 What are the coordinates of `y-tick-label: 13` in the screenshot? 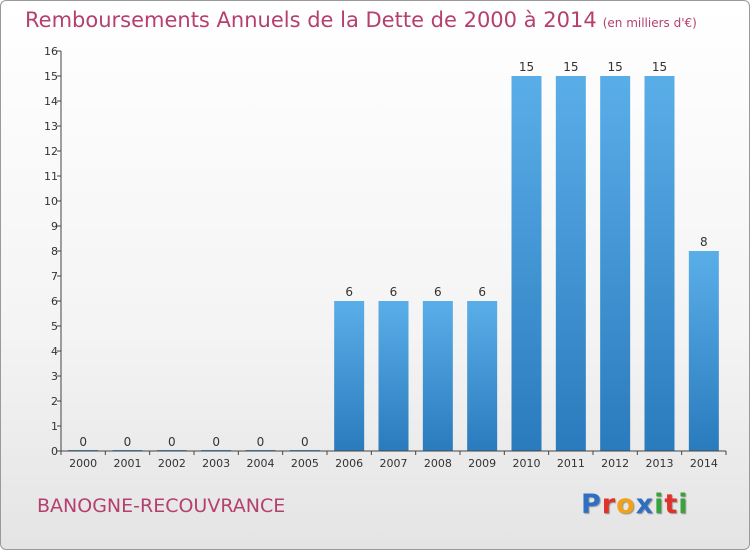 It's located at (51, 126).